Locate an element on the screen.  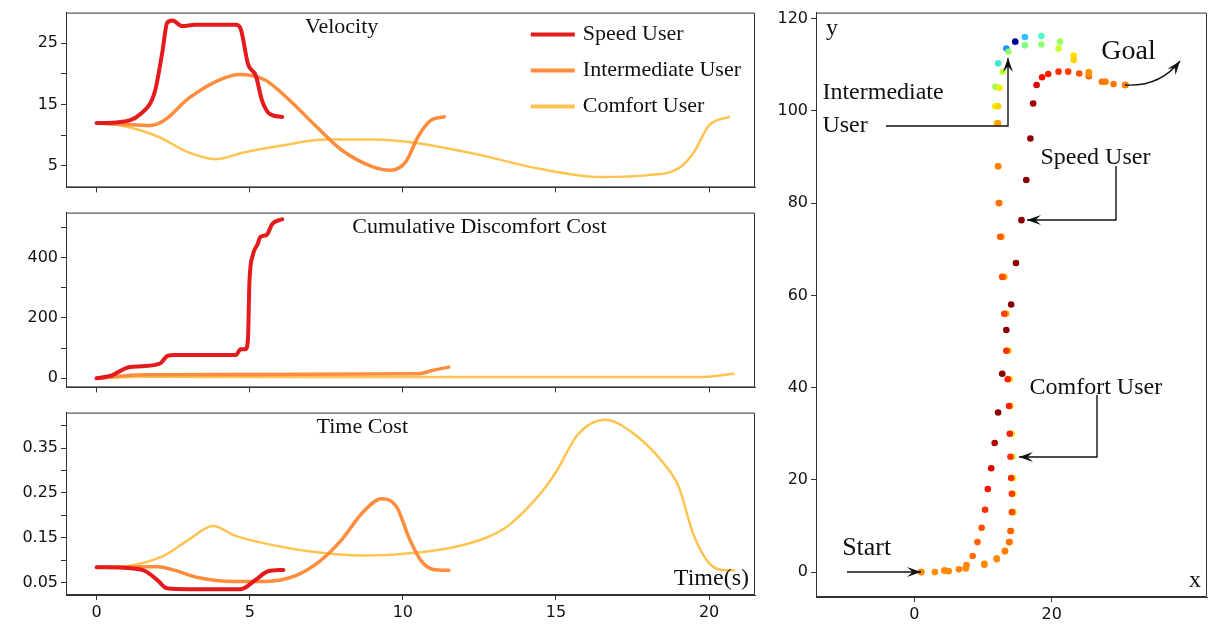
annotation: Intermediate User is located at coordinates (883, 107).